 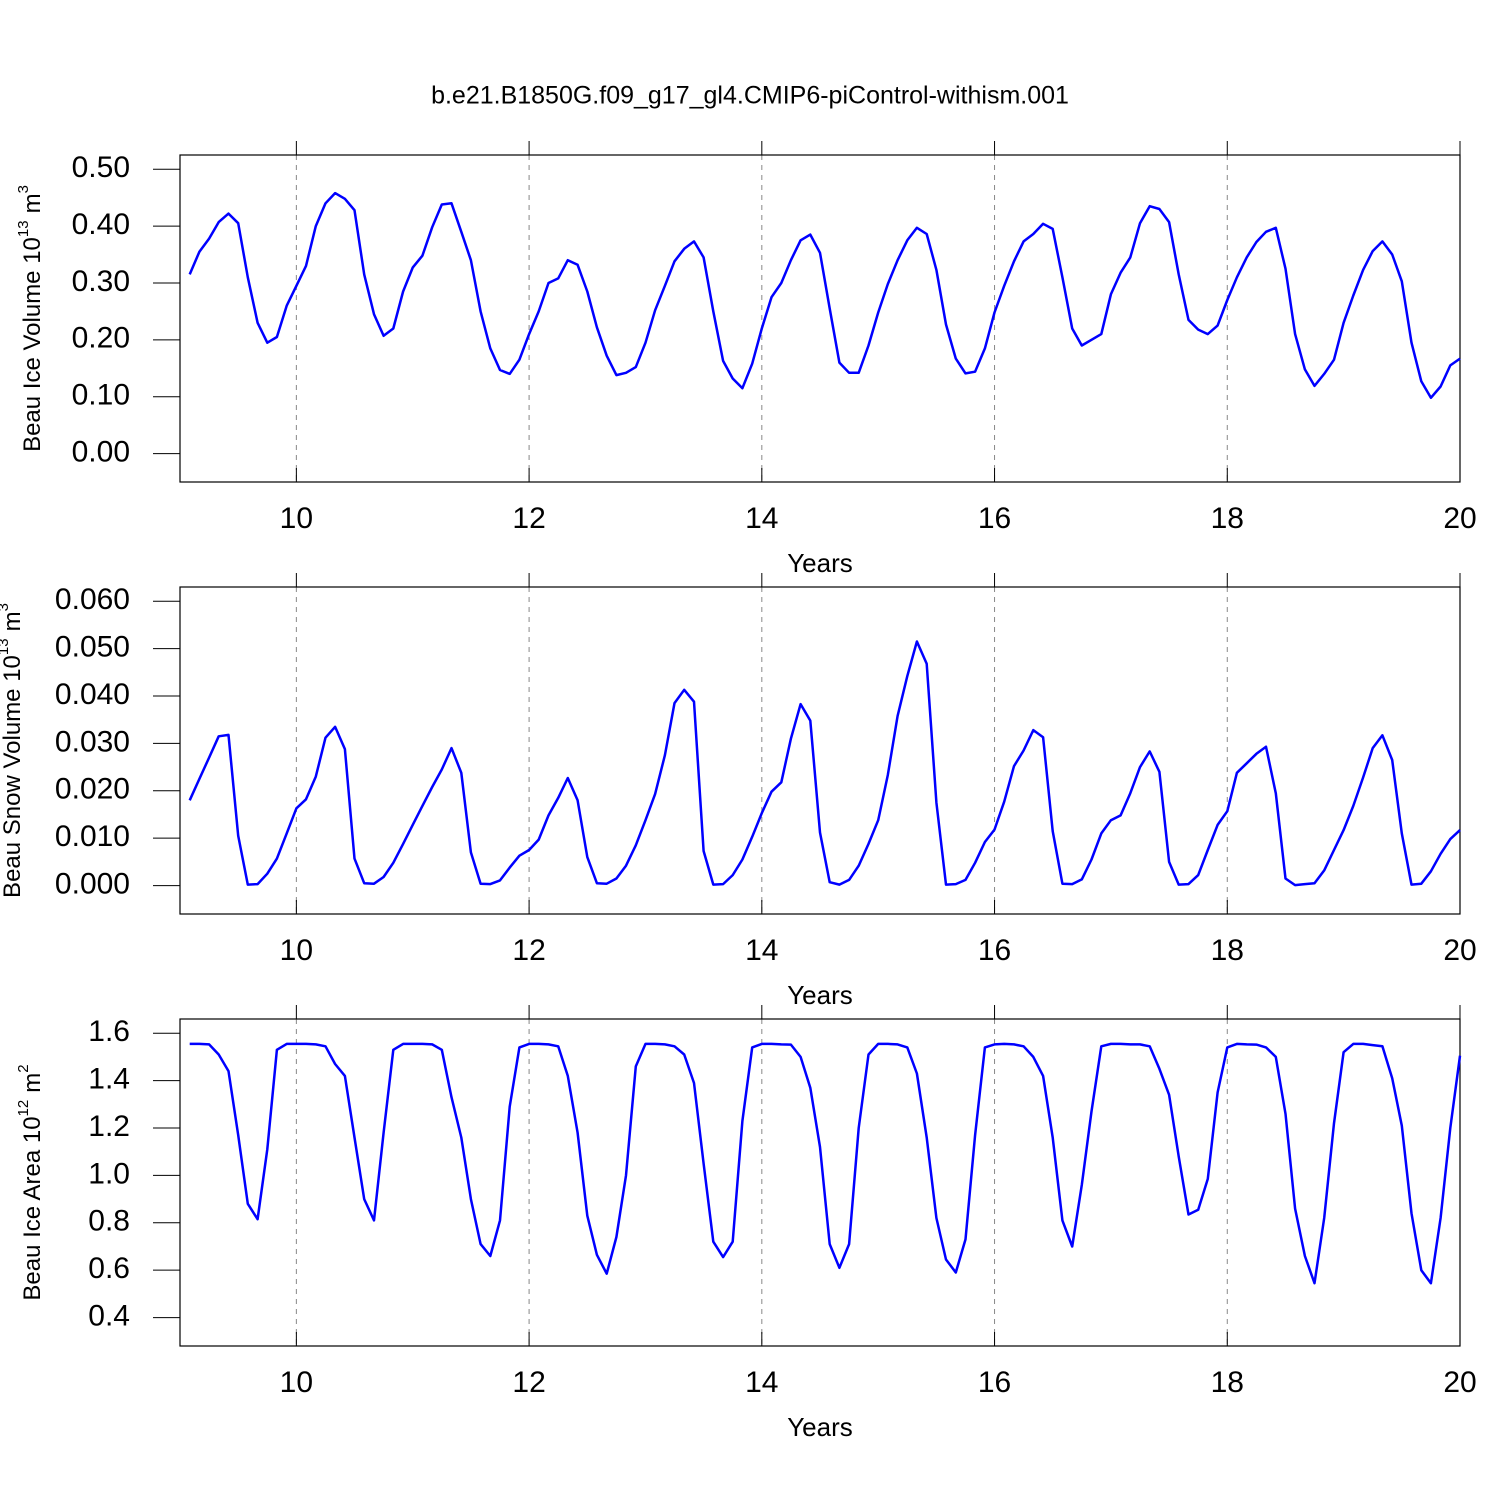 I want to click on y-tick-label: 0.30, so click(x=101, y=281).